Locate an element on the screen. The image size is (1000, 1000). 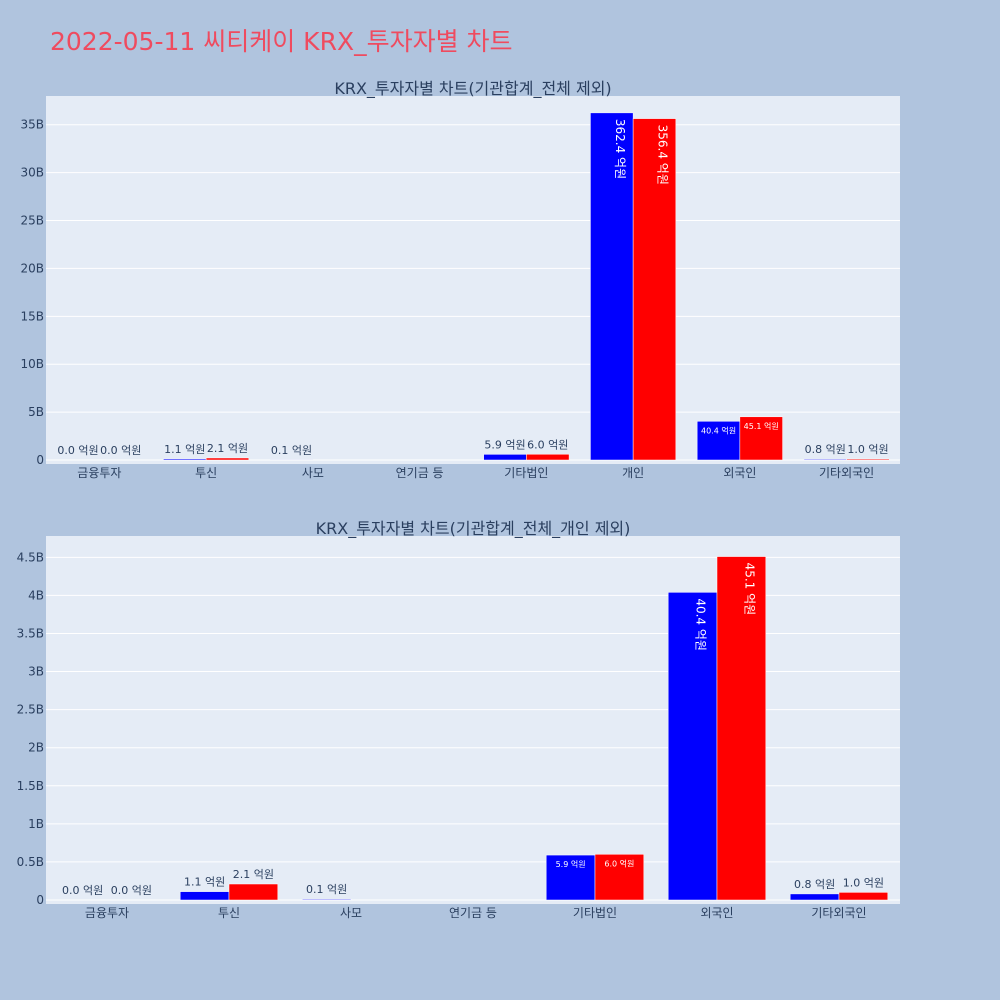
y-tick-label: 3.5B is located at coordinates (30, 633).